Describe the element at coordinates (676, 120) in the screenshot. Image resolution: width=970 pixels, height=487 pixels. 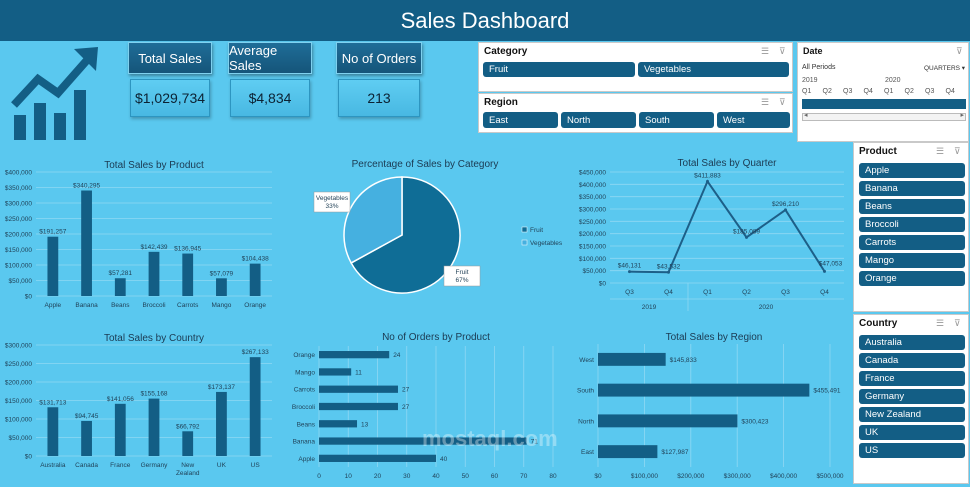
I see `region-item-south: South` at that location.